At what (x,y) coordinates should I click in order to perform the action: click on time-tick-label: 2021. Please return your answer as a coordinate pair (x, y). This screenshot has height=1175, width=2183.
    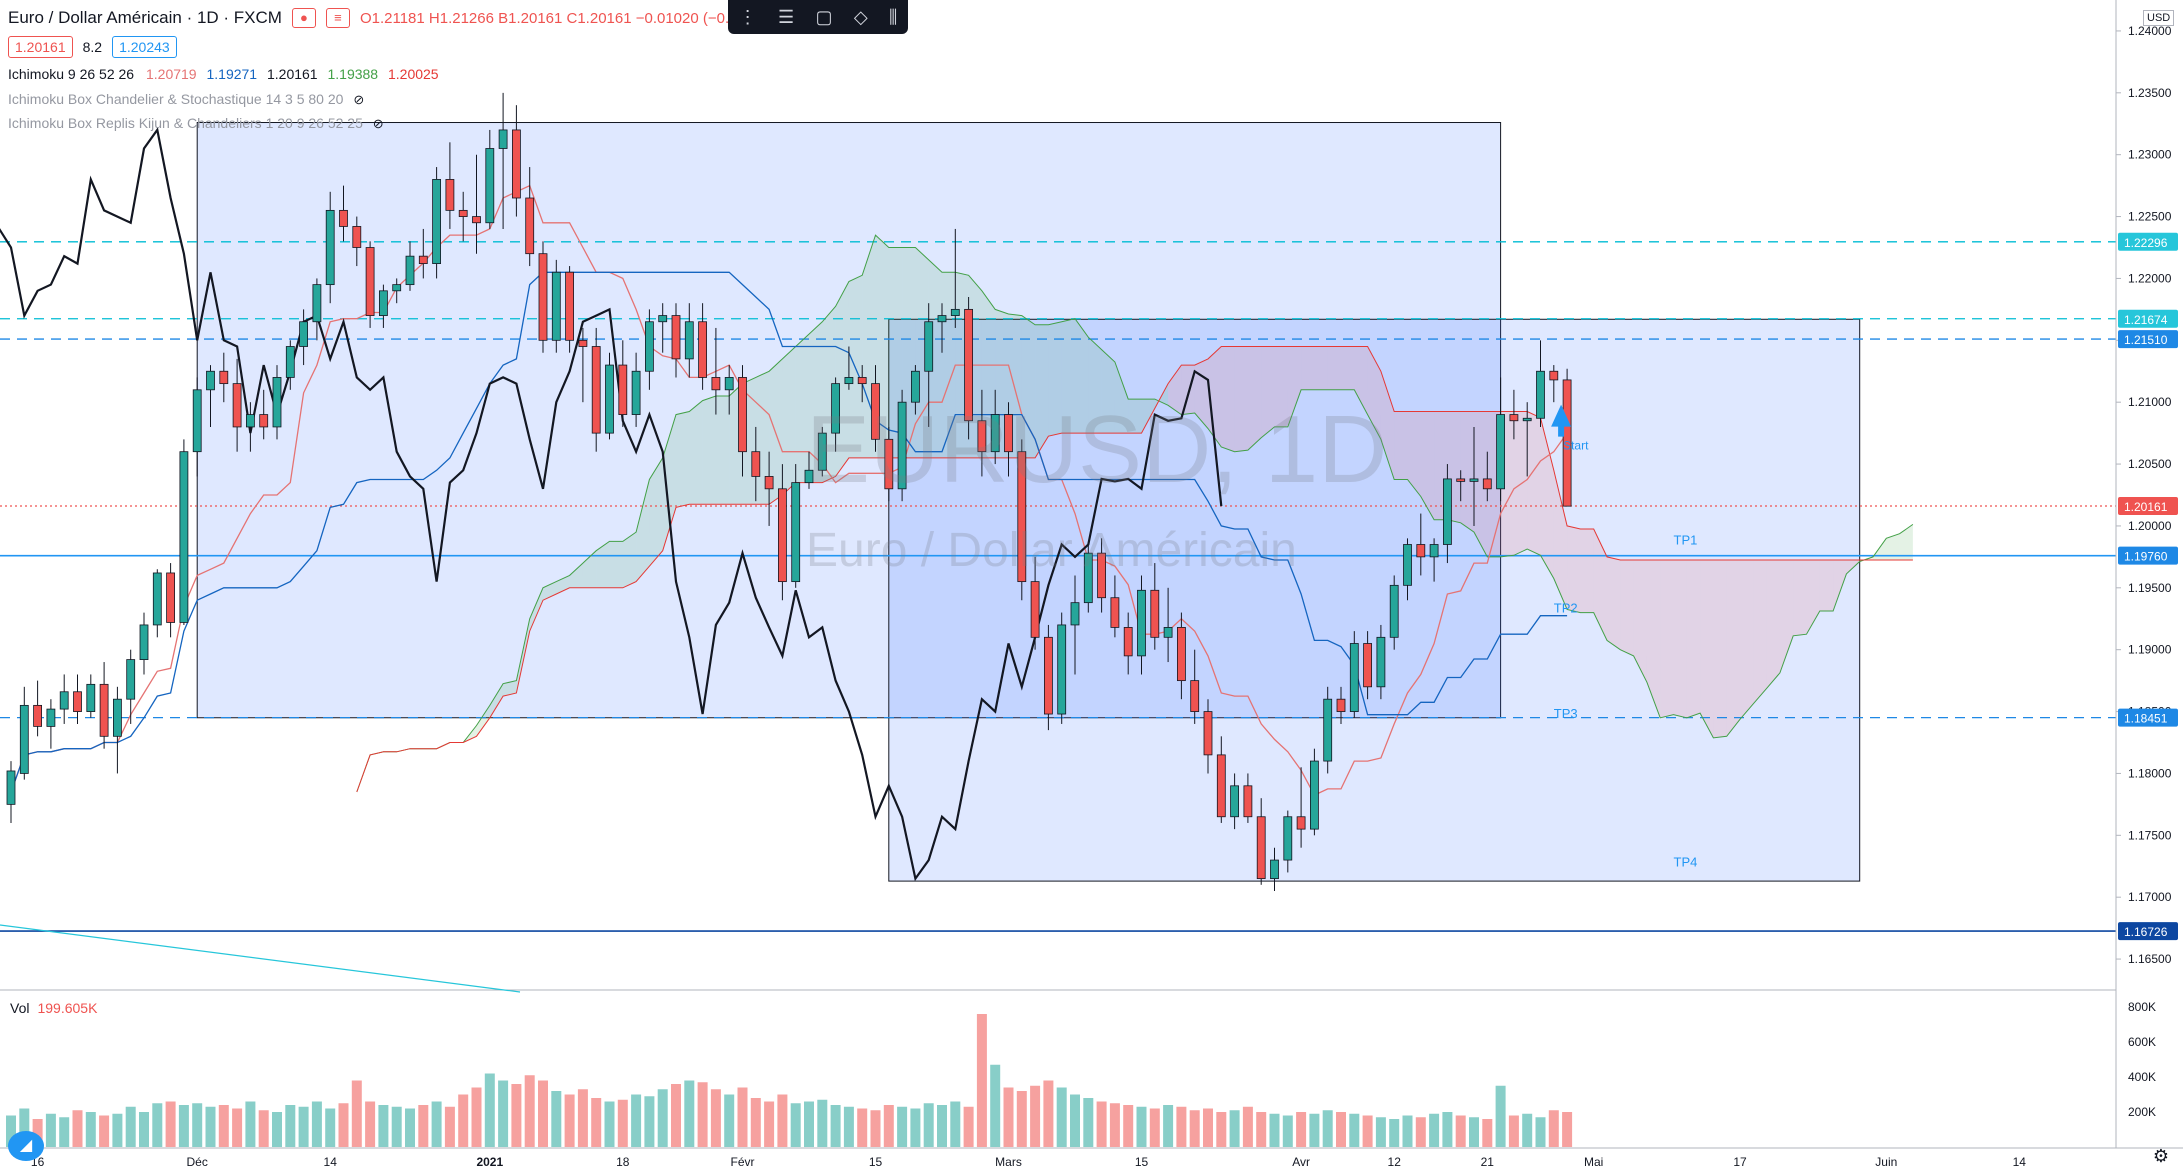
    Looking at the image, I should click on (489, 1162).